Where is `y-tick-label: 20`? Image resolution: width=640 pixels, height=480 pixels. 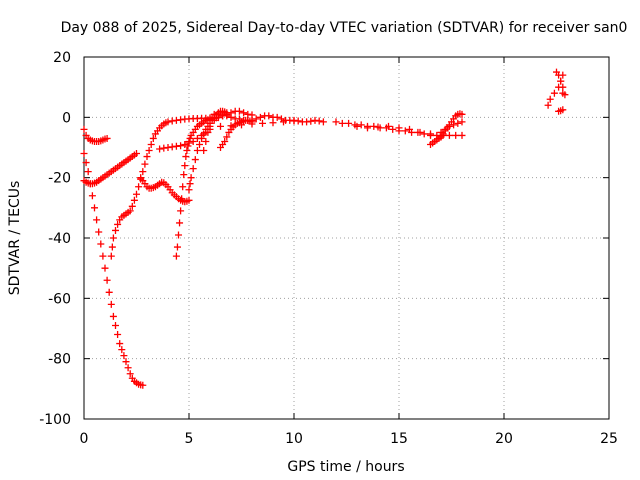
y-tick-label: 20 is located at coordinates (62, 58).